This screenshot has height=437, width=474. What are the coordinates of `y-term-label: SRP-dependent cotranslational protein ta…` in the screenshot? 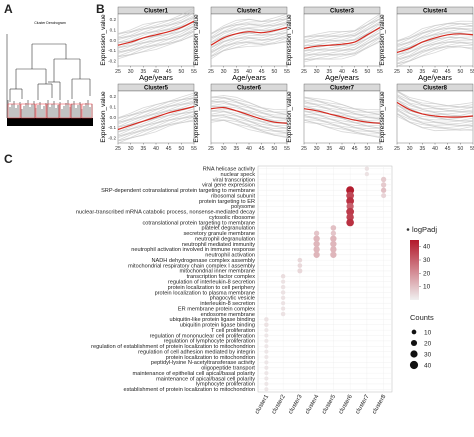 It's located at (178, 191).